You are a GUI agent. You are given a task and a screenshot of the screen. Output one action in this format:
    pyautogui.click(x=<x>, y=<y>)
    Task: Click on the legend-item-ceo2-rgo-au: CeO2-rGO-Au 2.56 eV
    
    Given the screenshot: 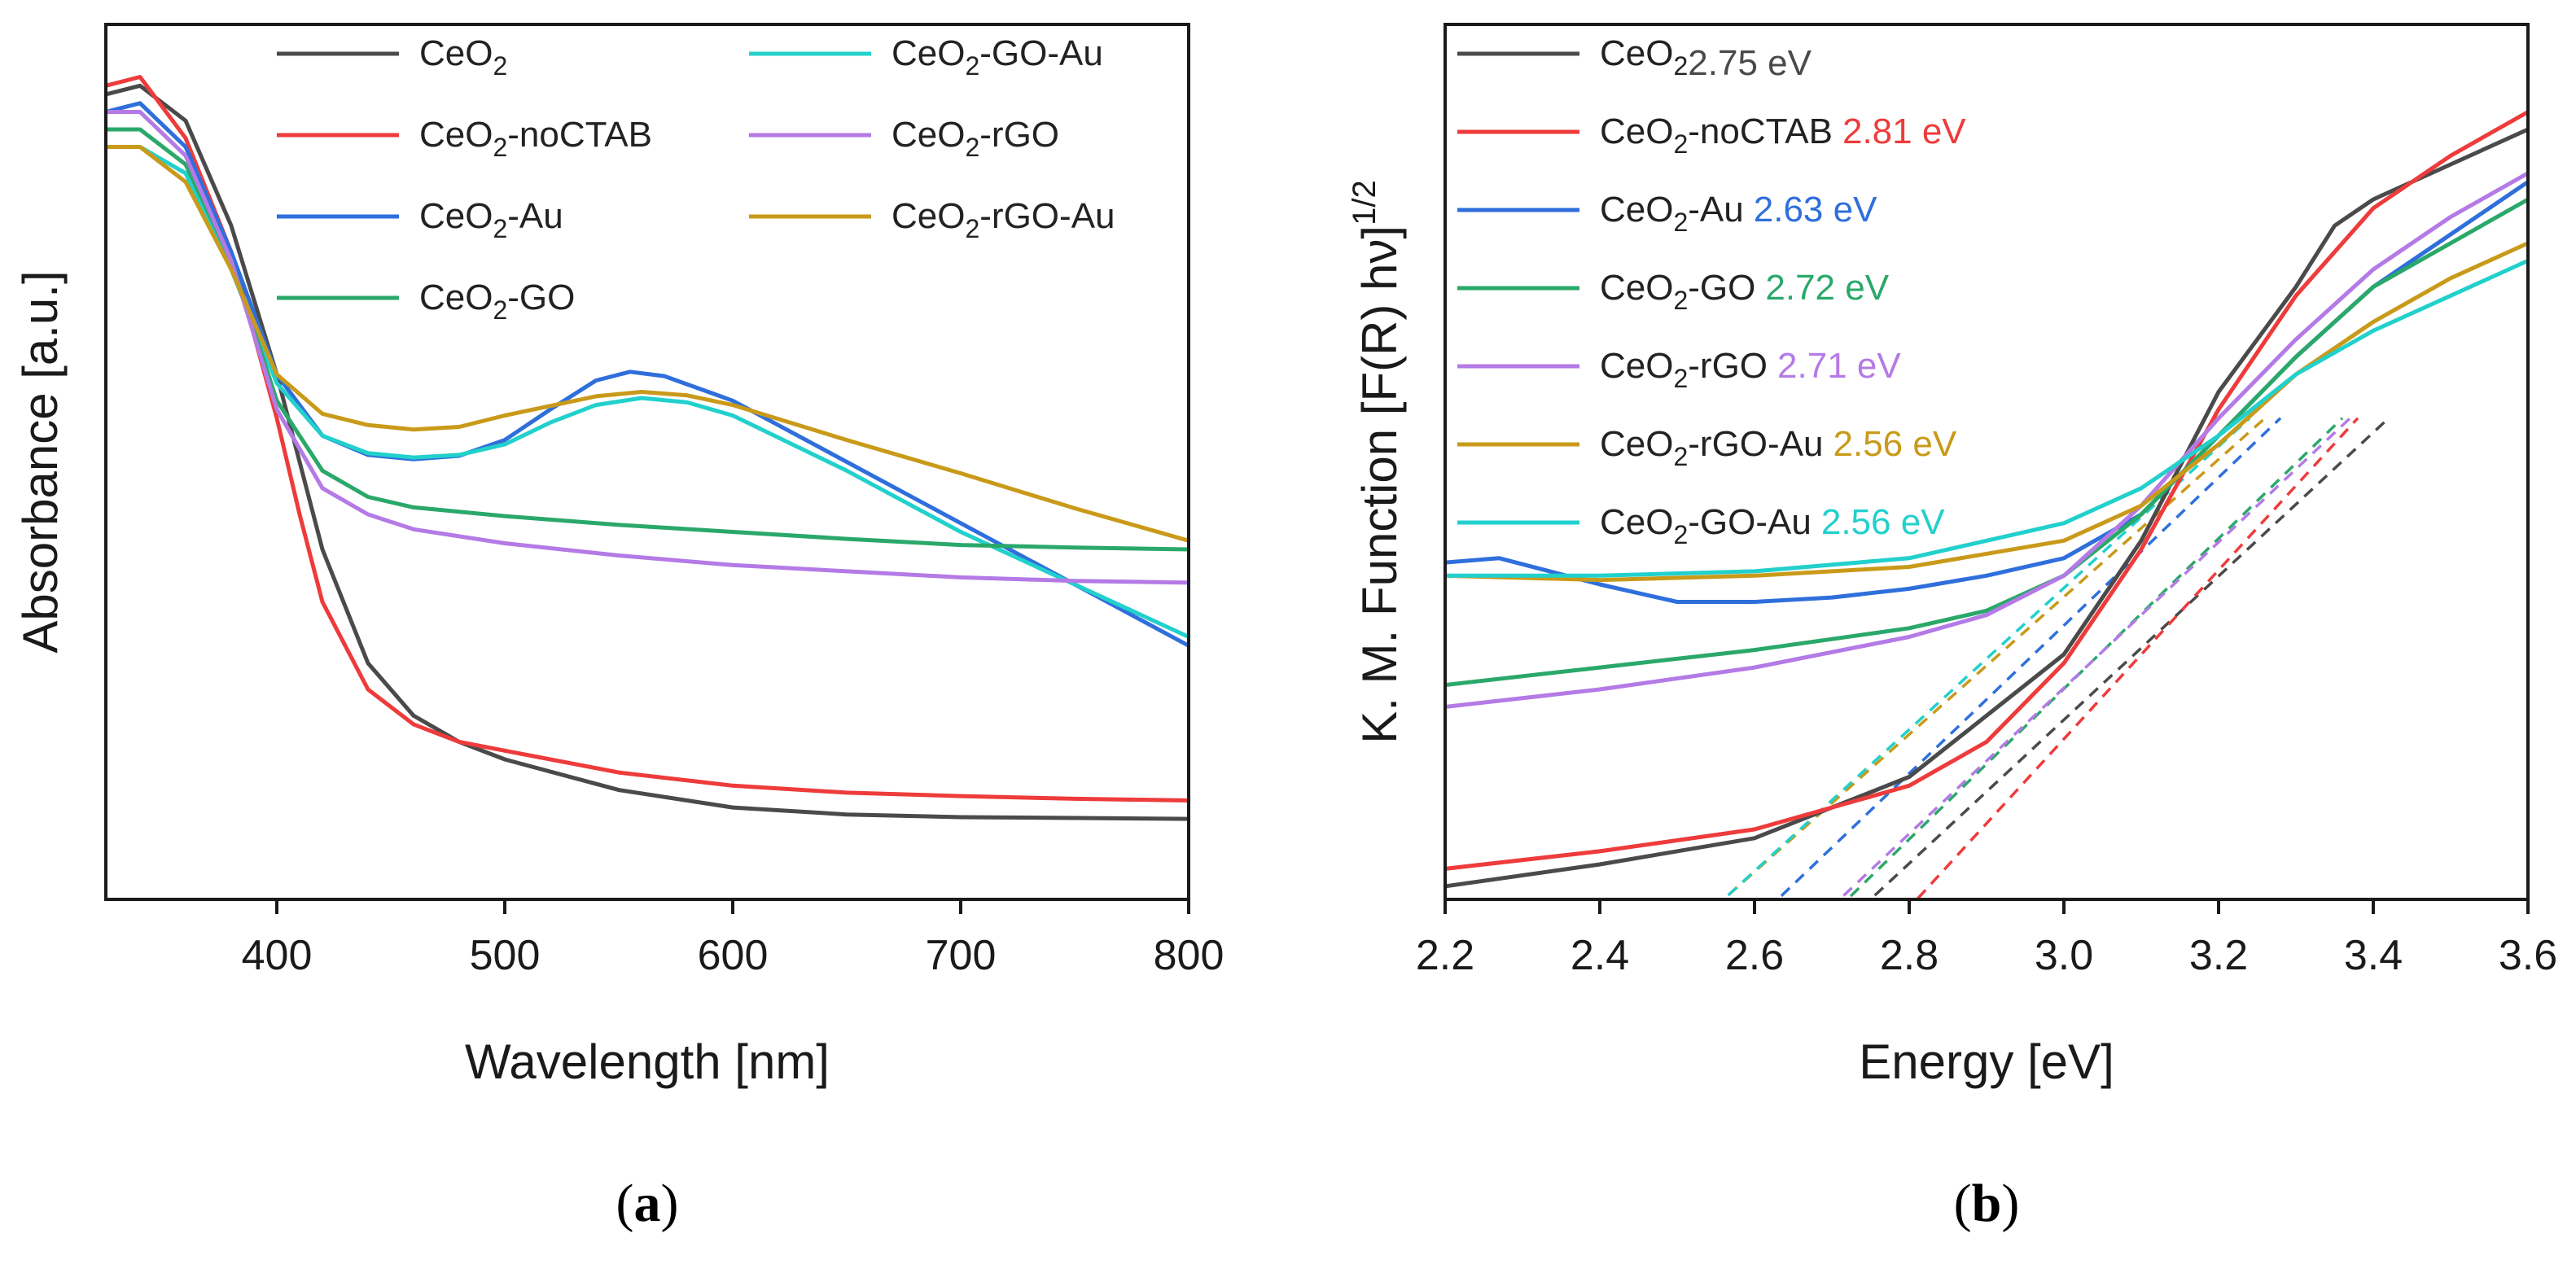 What is the action you would take?
    pyautogui.click(x=1707, y=448)
    